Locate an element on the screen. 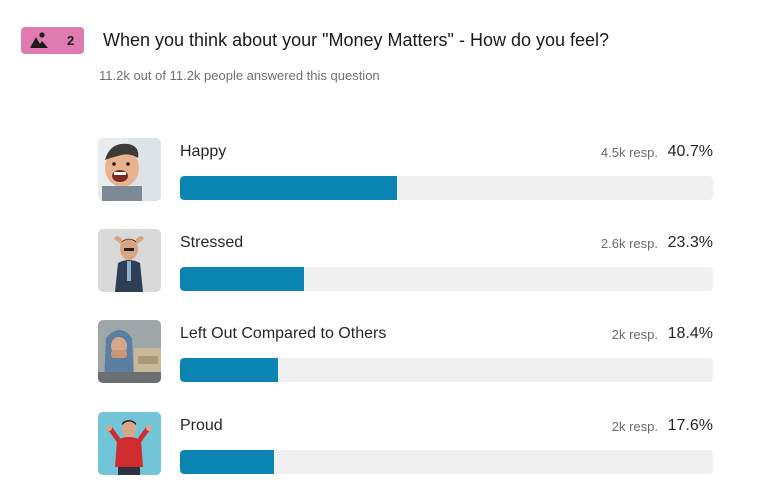  sad-hooded-person-photo is located at coordinates (129, 351).